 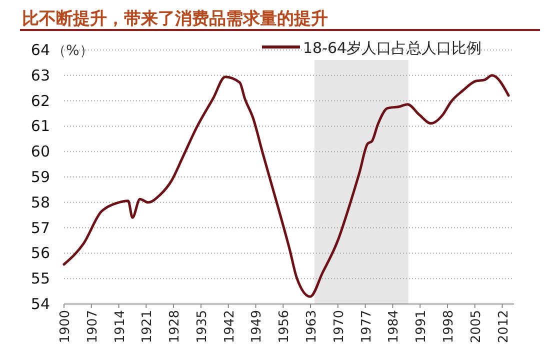 What do you see at coordinates (40, 151) in the screenshot?
I see `y-tick-label: 60` at bounding box center [40, 151].